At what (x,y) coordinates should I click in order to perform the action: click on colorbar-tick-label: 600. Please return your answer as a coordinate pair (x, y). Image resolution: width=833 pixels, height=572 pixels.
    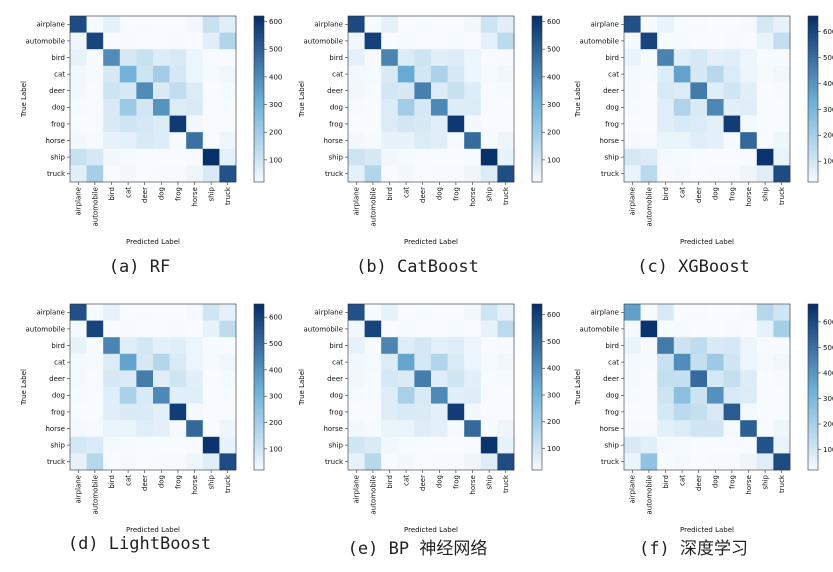
    Looking at the image, I should click on (275, 318).